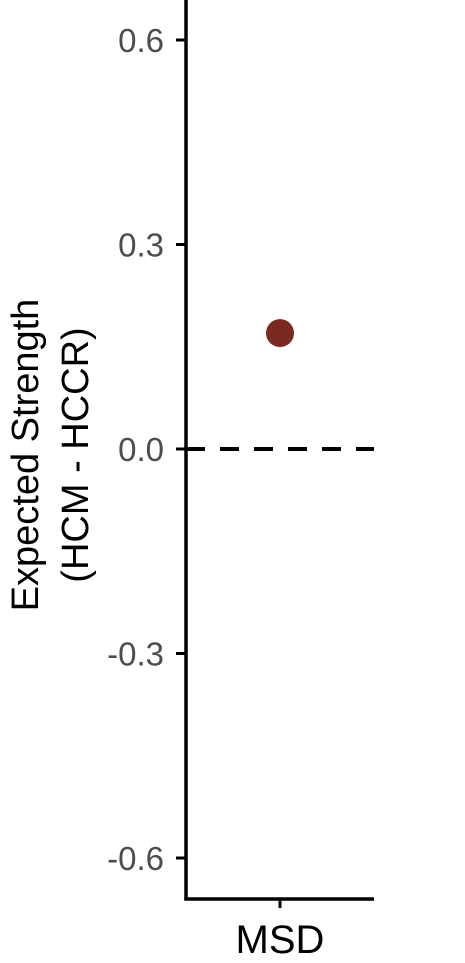 This screenshot has height=963, width=465. Describe the element at coordinates (141, 449) in the screenshot. I see `y-tick-label: 0.0` at that location.